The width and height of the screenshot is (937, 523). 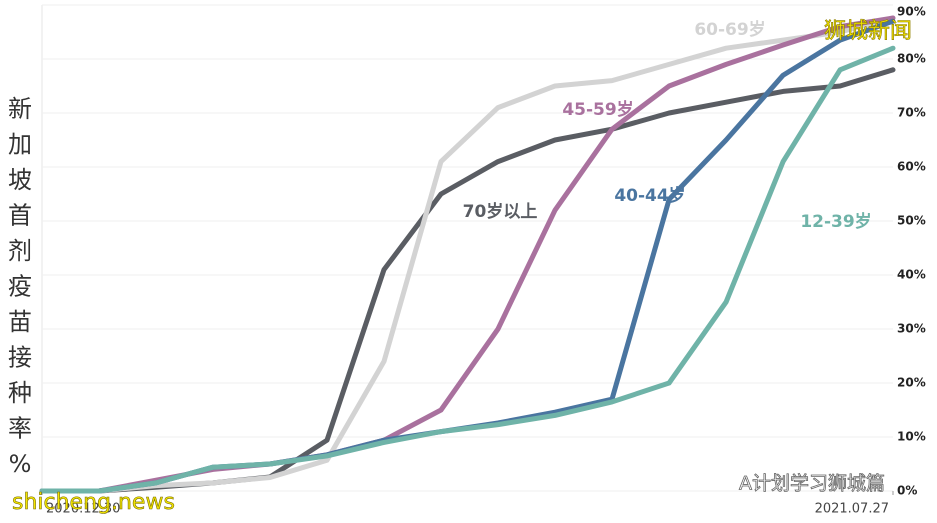 I want to click on y-tick-label: 40%, so click(x=911, y=275).